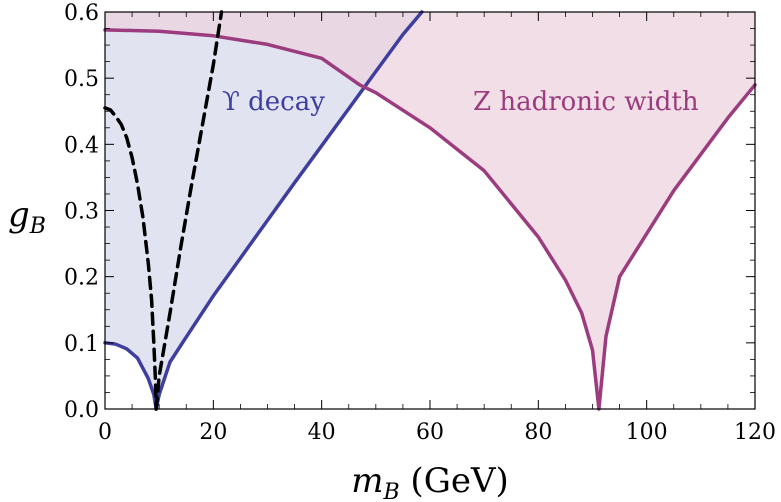 The width and height of the screenshot is (781, 502). Describe the element at coordinates (322, 432) in the screenshot. I see `x-tick-label: 40` at that location.